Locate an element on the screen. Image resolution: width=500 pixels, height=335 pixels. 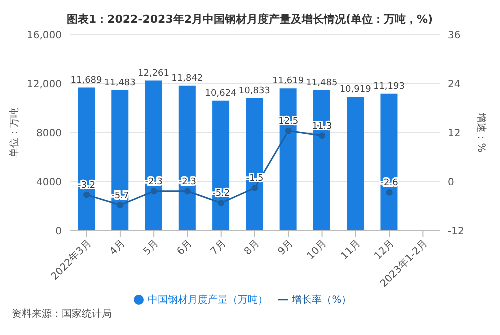
y-tick-label: 0 is located at coordinates (59, 232).